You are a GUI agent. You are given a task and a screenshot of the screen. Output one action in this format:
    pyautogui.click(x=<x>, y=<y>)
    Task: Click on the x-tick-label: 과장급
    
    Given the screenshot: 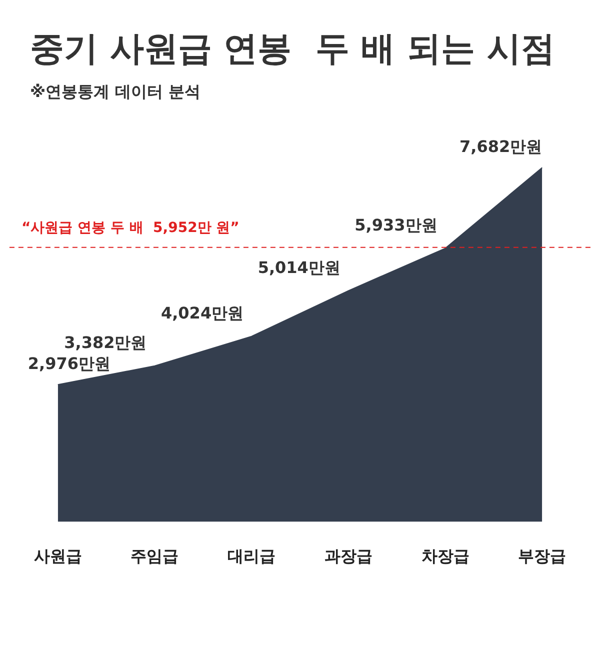 What is the action you would take?
    pyautogui.click(x=348, y=556)
    